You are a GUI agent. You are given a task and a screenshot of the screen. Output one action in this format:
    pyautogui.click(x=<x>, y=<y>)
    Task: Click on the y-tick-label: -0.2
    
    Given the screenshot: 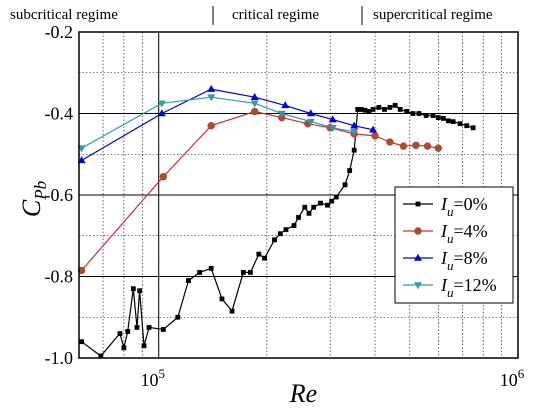 What is the action you would take?
    pyautogui.click(x=59, y=32)
    